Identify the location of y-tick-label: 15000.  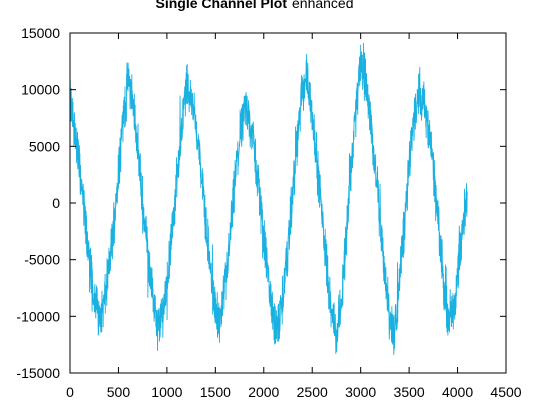
(40, 33).